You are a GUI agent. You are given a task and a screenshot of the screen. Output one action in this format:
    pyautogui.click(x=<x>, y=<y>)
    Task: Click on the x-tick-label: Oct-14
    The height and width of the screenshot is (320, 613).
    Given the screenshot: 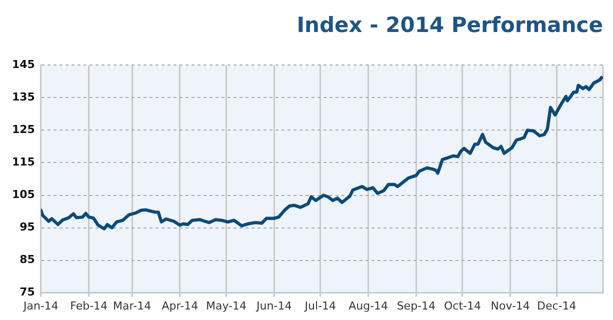 What is the action you would take?
    pyautogui.click(x=462, y=305)
    